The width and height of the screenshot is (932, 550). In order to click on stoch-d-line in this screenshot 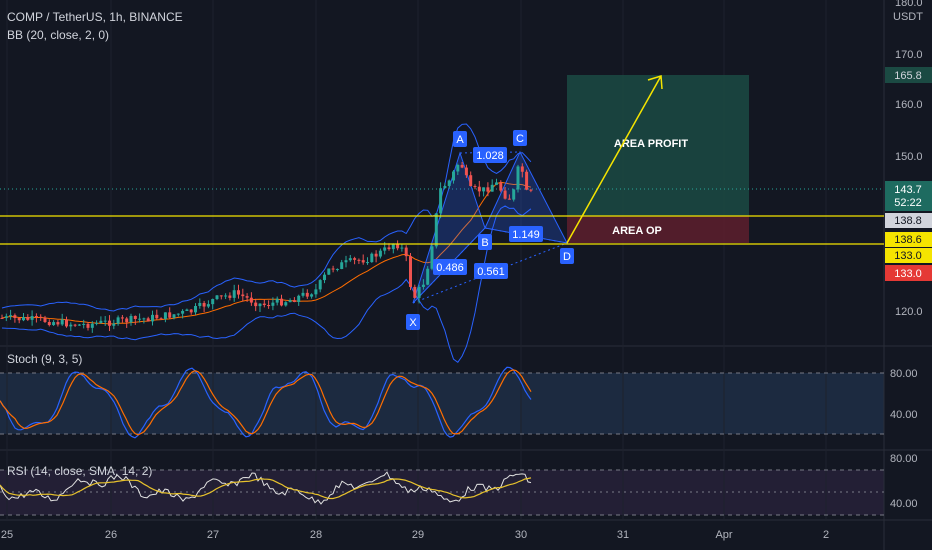, I will do `click(266, 402)`.